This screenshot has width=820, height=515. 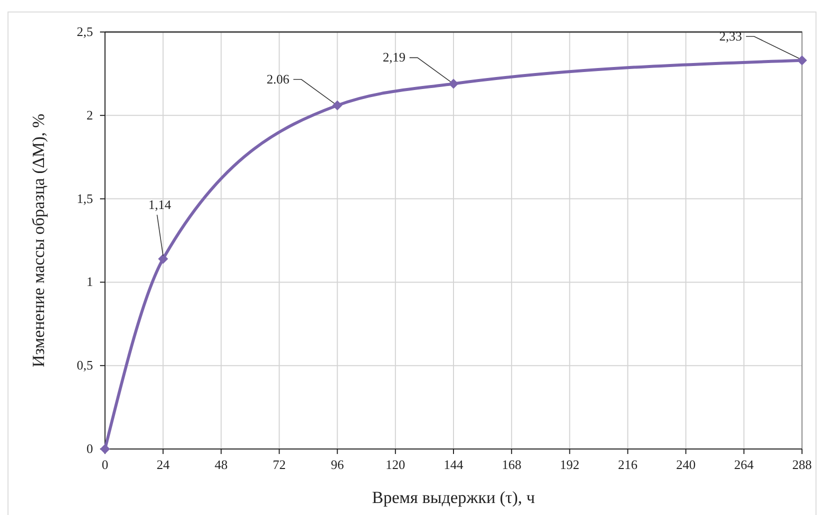 What do you see at coordinates (628, 464) in the screenshot?
I see `x-tick-label: 216` at bounding box center [628, 464].